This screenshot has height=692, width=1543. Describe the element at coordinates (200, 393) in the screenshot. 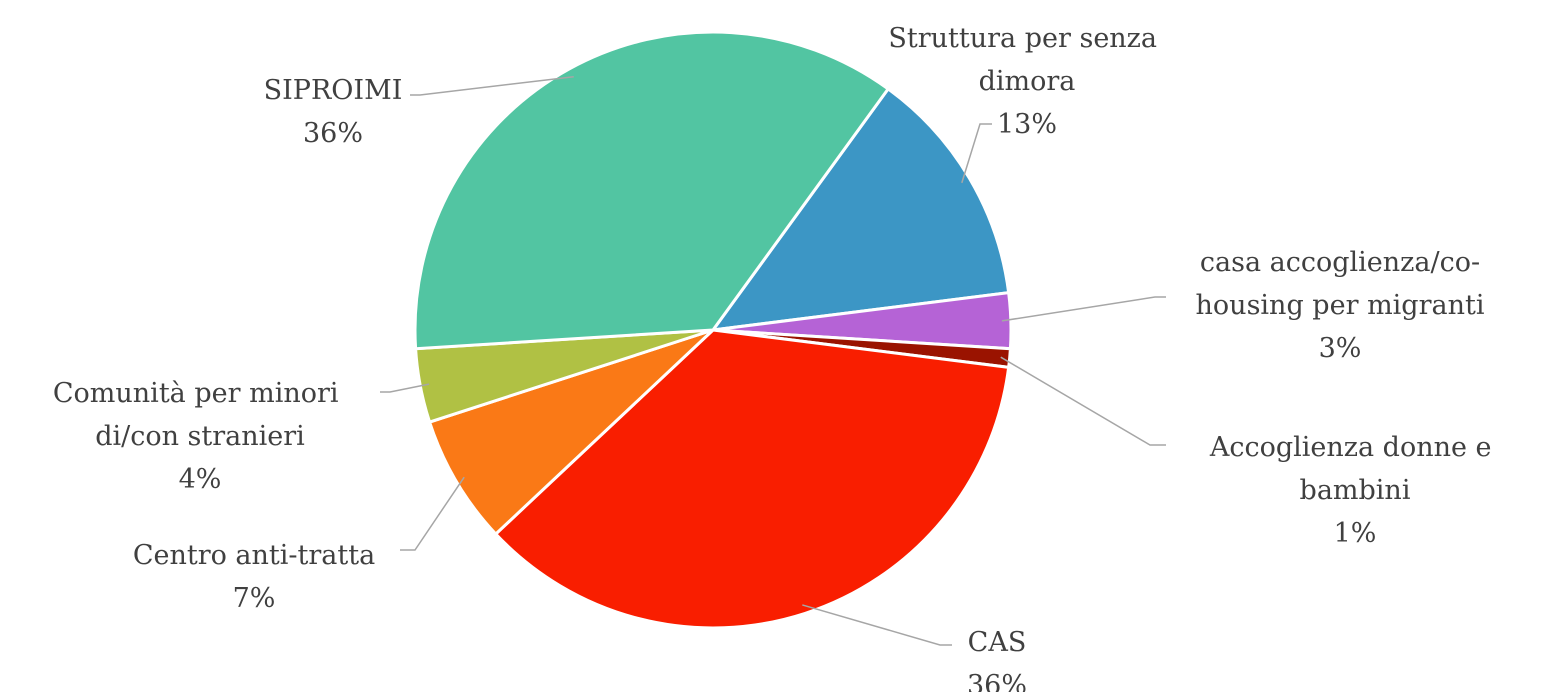

I see `label-line: Comunità per minori` at that location.